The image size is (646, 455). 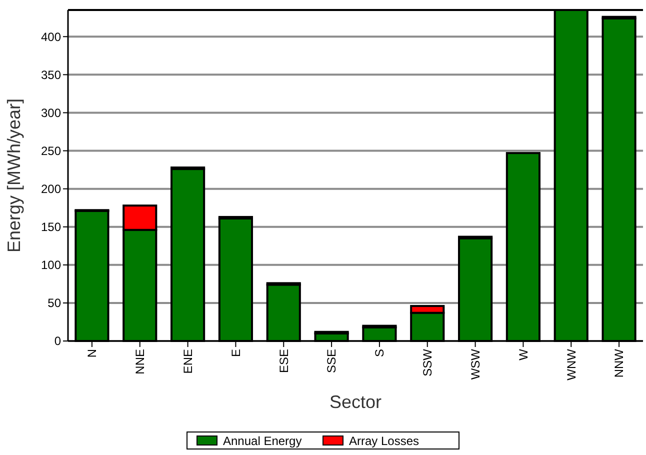 What do you see at coordinates (475, 364) in the screenshot?
I see `x-tick-label: WSW` at bounding box center [475, 364].